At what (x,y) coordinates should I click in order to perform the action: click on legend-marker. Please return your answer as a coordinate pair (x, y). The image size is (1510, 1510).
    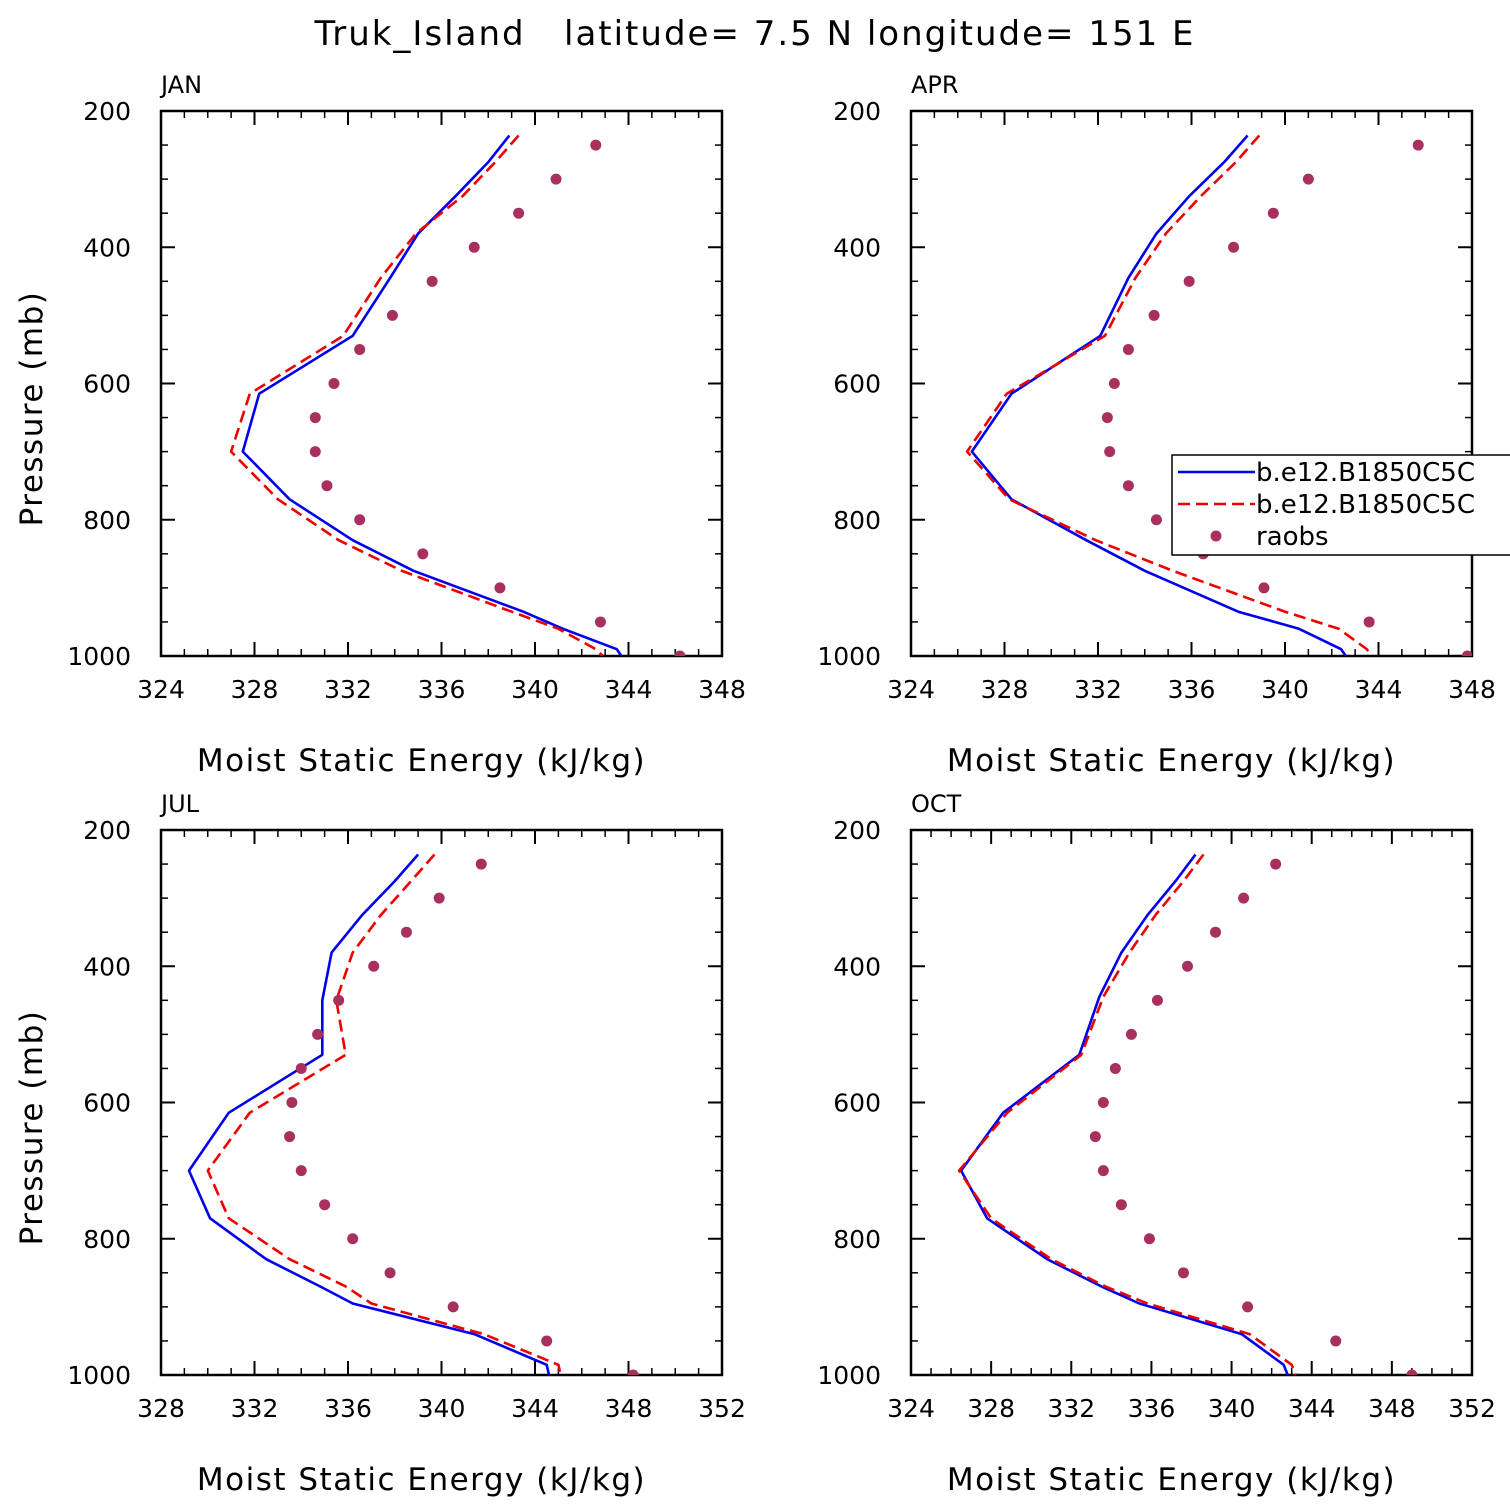
    Looking at the image, I should click on (1216, 536).